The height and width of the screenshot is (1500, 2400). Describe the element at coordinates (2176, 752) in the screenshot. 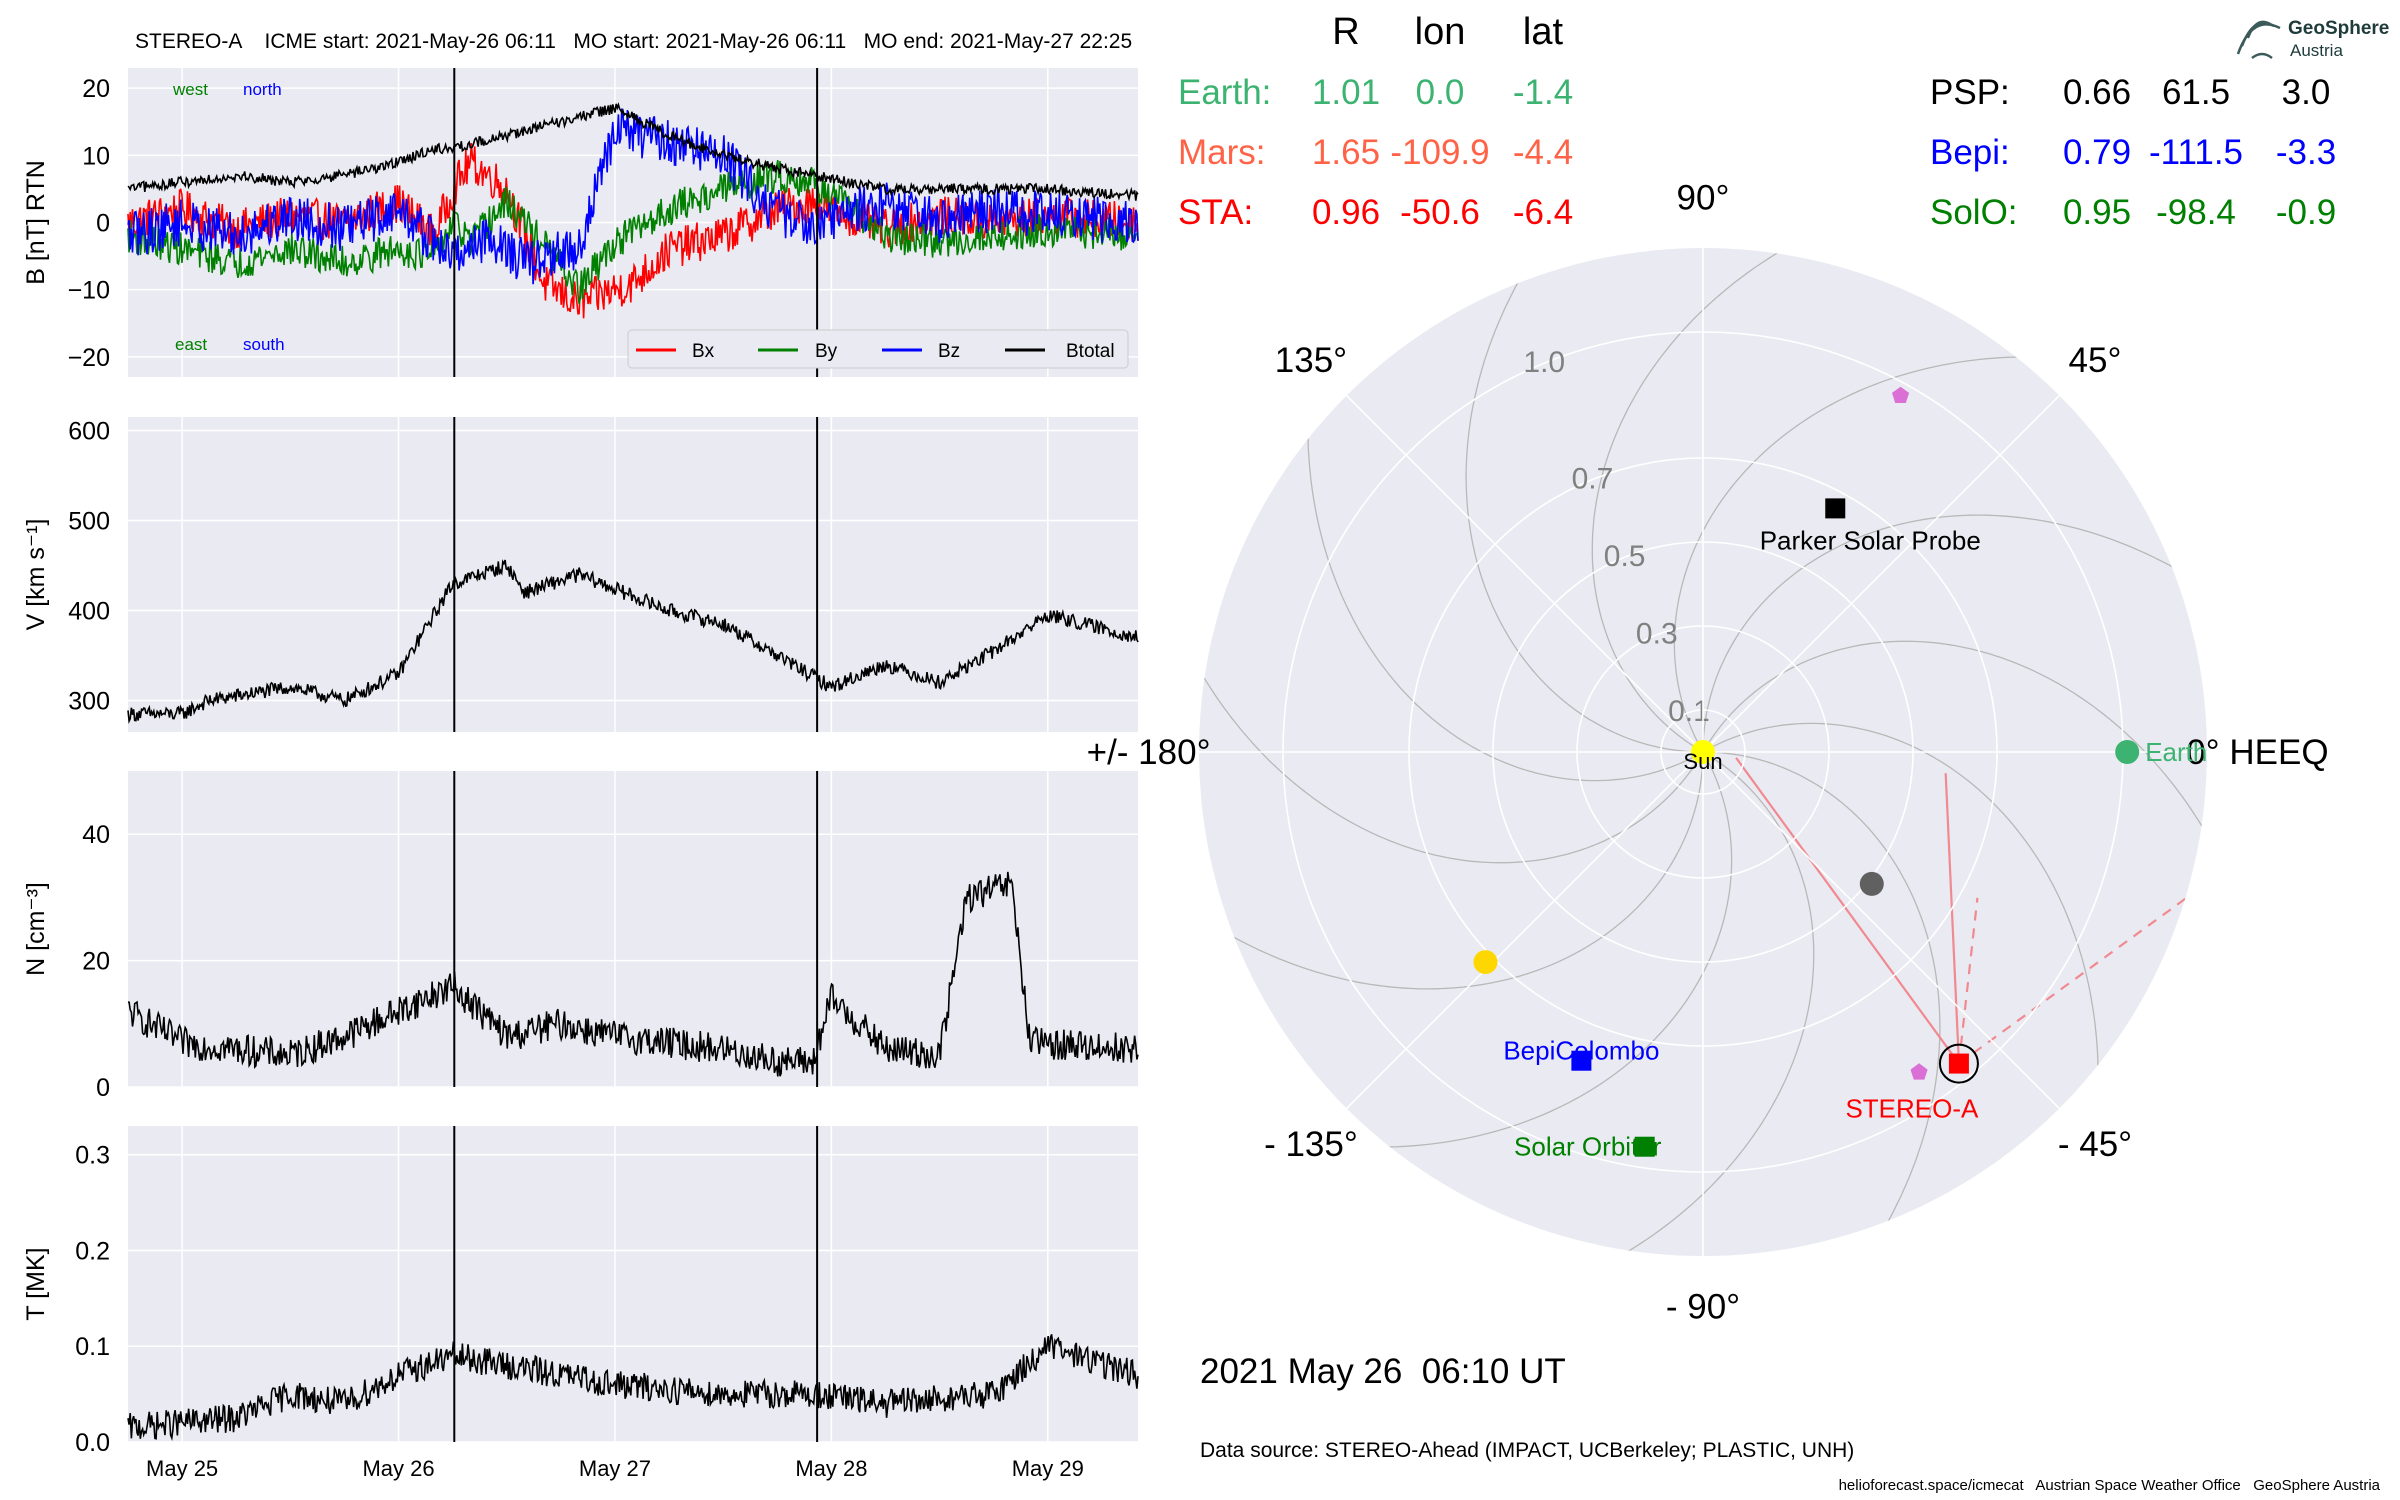

I see `body-label-earth: Earth` at that location.